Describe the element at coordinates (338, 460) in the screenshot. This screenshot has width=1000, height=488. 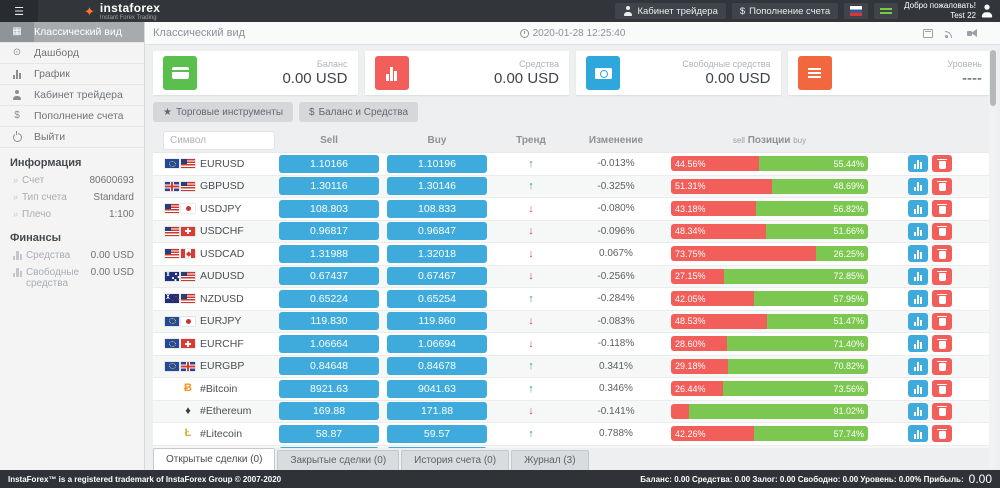
I see `tab: Закрытые сделки (0)` at that location.